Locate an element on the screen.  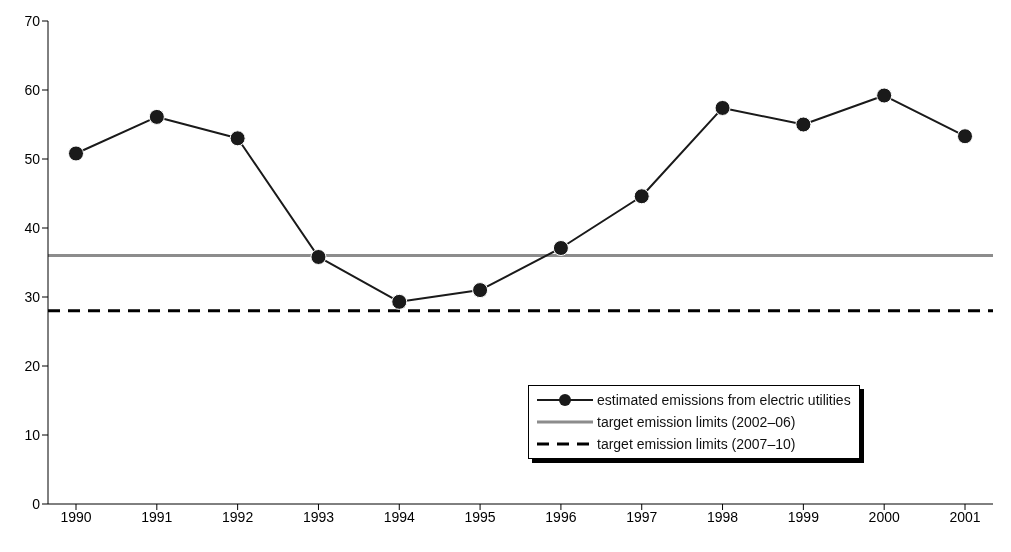
x-tick-label: 1991 is located at coordinates (157, 516).